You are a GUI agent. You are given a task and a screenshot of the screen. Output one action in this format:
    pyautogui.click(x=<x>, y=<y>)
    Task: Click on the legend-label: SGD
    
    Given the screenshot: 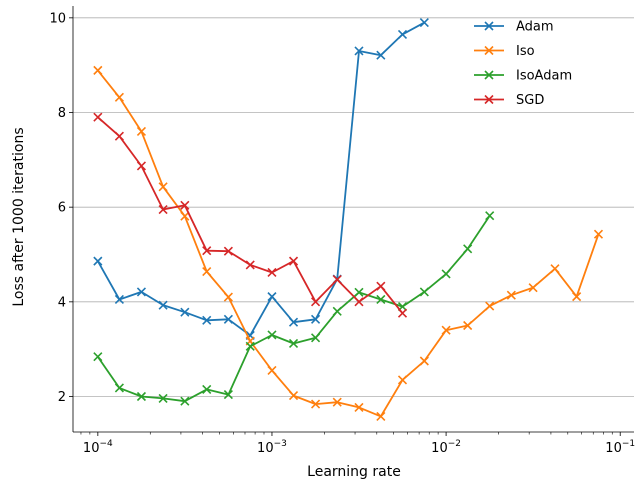 What is the action you would take?
    pyautogui.click(x=530, y=100)
    